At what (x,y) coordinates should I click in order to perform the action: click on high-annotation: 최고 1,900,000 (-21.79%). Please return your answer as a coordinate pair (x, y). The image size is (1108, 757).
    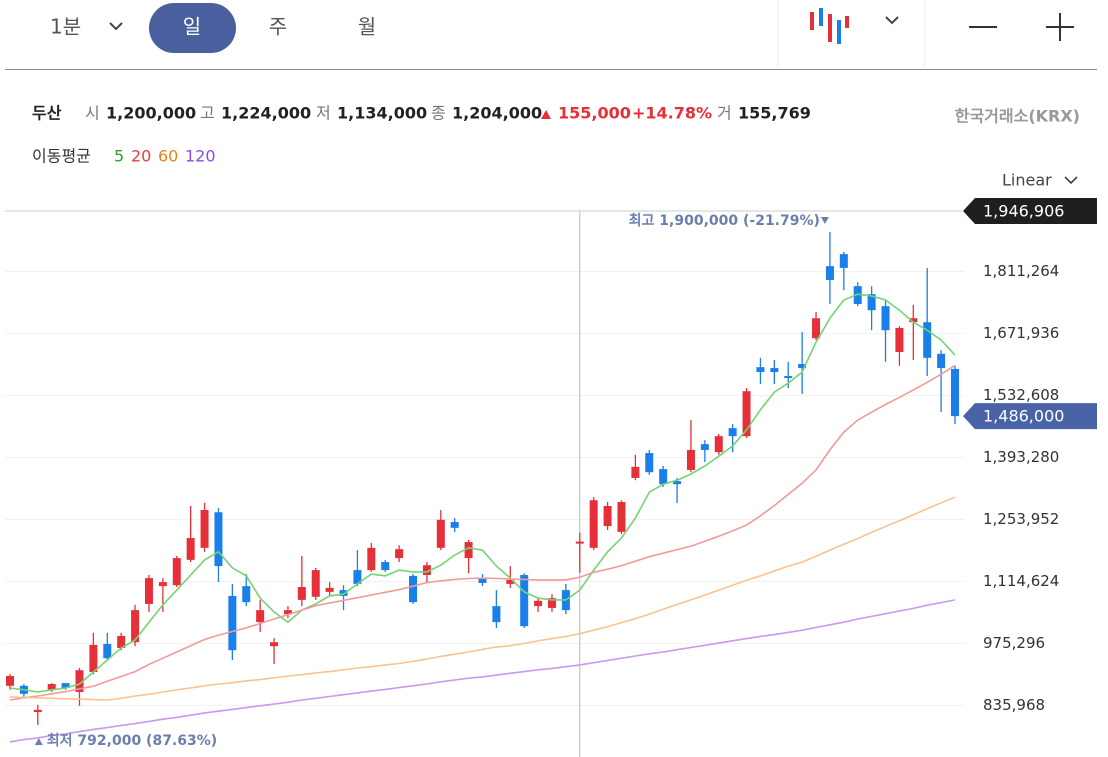
    Looking at the image, I should click on (724, 221).